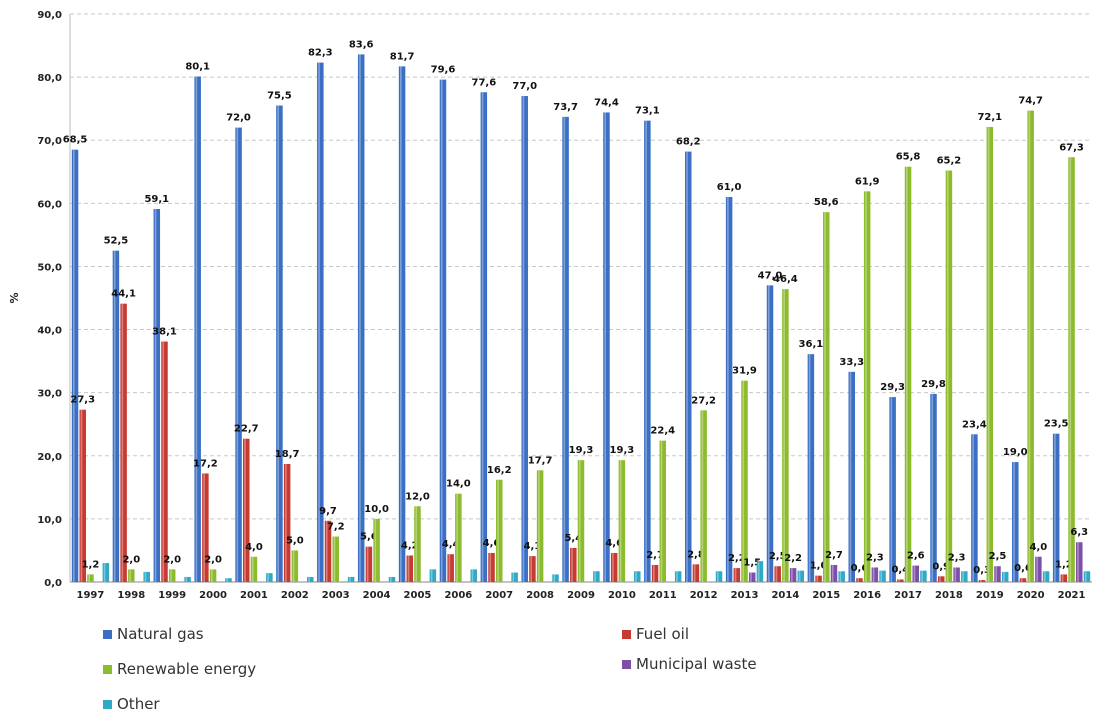 The image size is (1096, 715). Describe the element at coordinates (164, 332) in the screenshot. I see `data-label: 38,1` at that location.